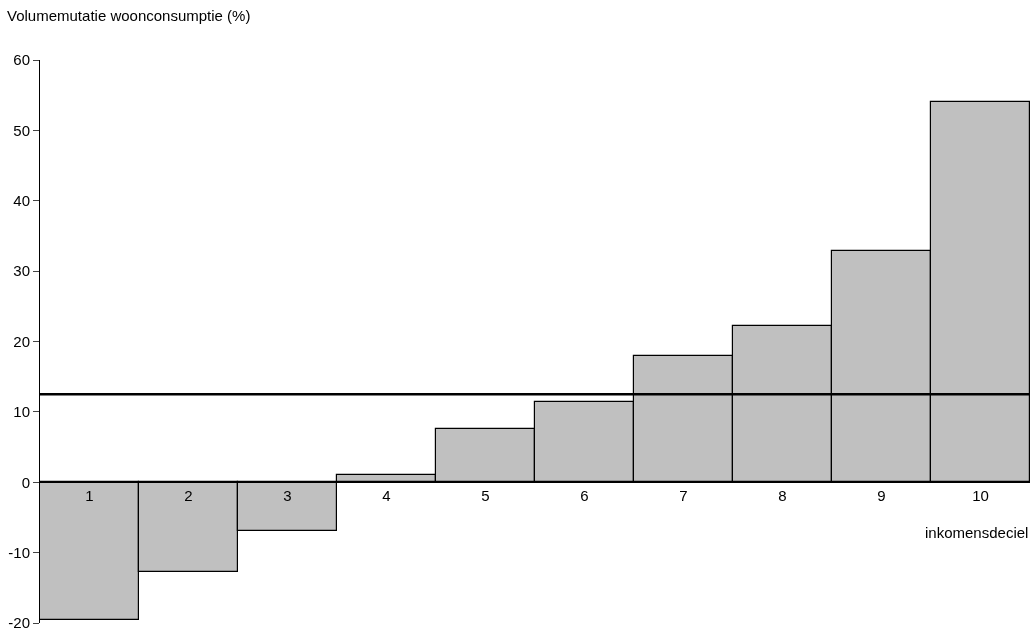 The height and width of the screenshot is (639, 1031). Describe the element at coordinates (287, 496) in the screenshot. I see `x-tick-label: 3` at that location.